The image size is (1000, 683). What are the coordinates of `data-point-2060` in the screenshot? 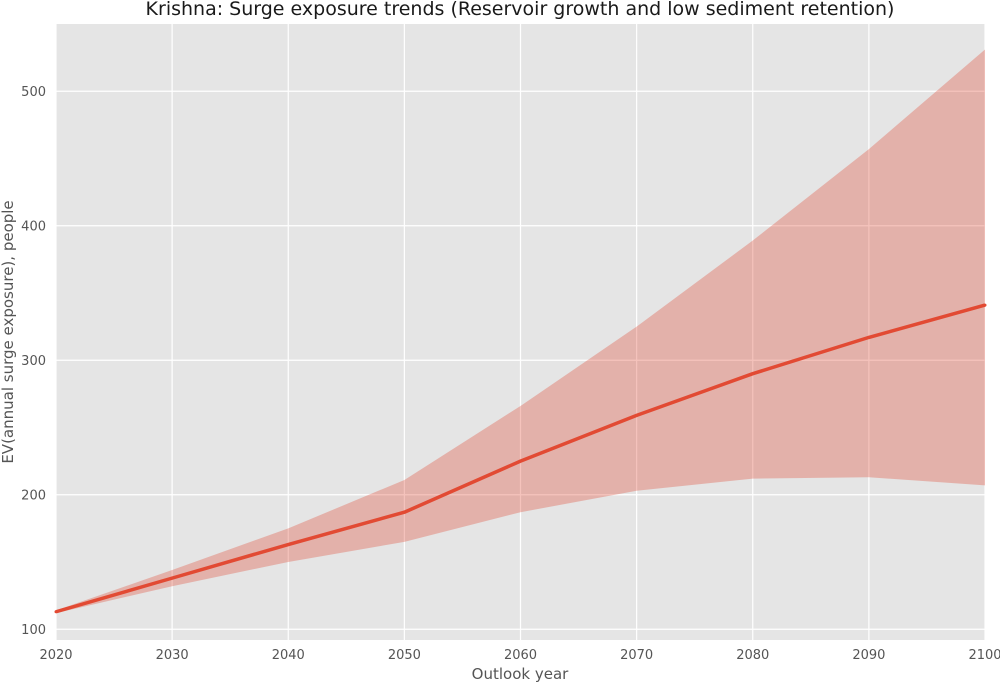 It's located at (520, 461).